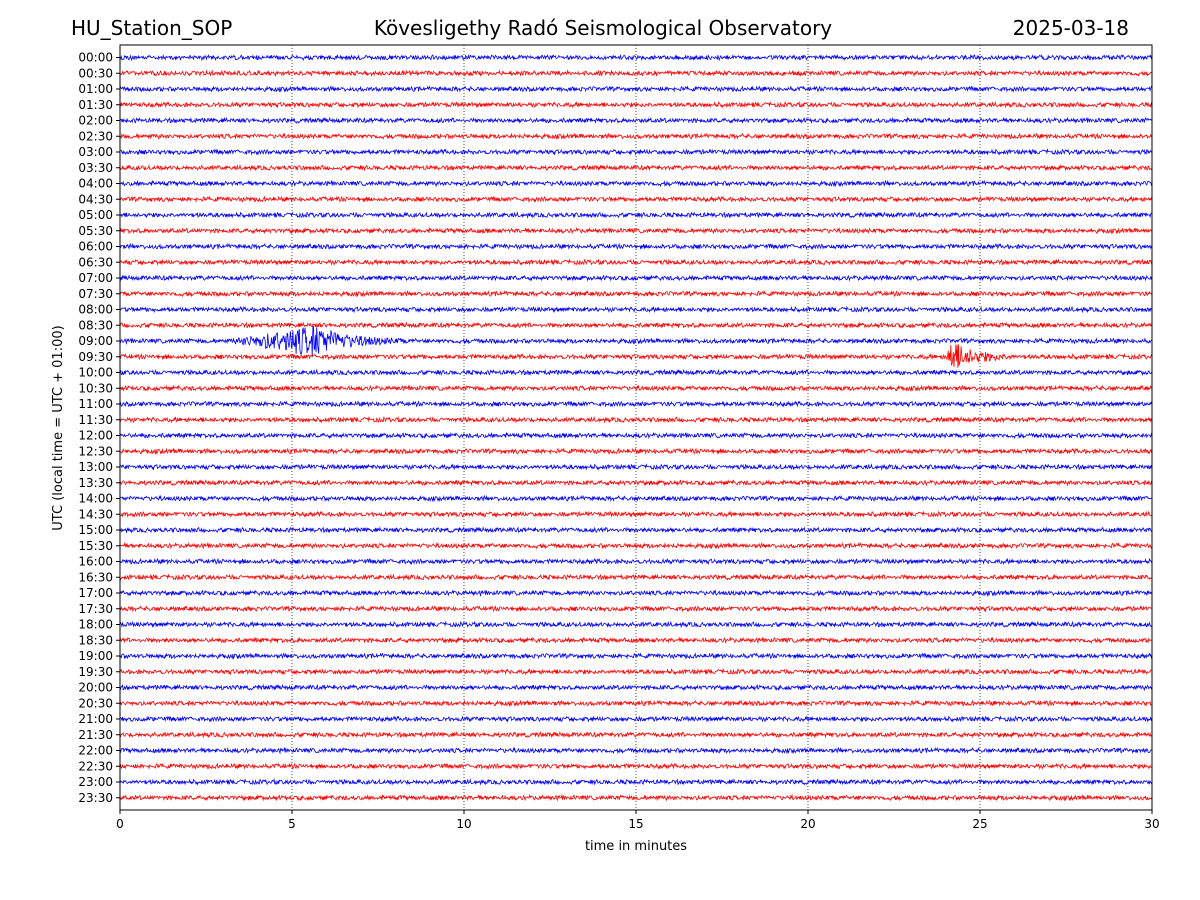  I want to click on y-tick-label: 01:00, so click(95, 89).